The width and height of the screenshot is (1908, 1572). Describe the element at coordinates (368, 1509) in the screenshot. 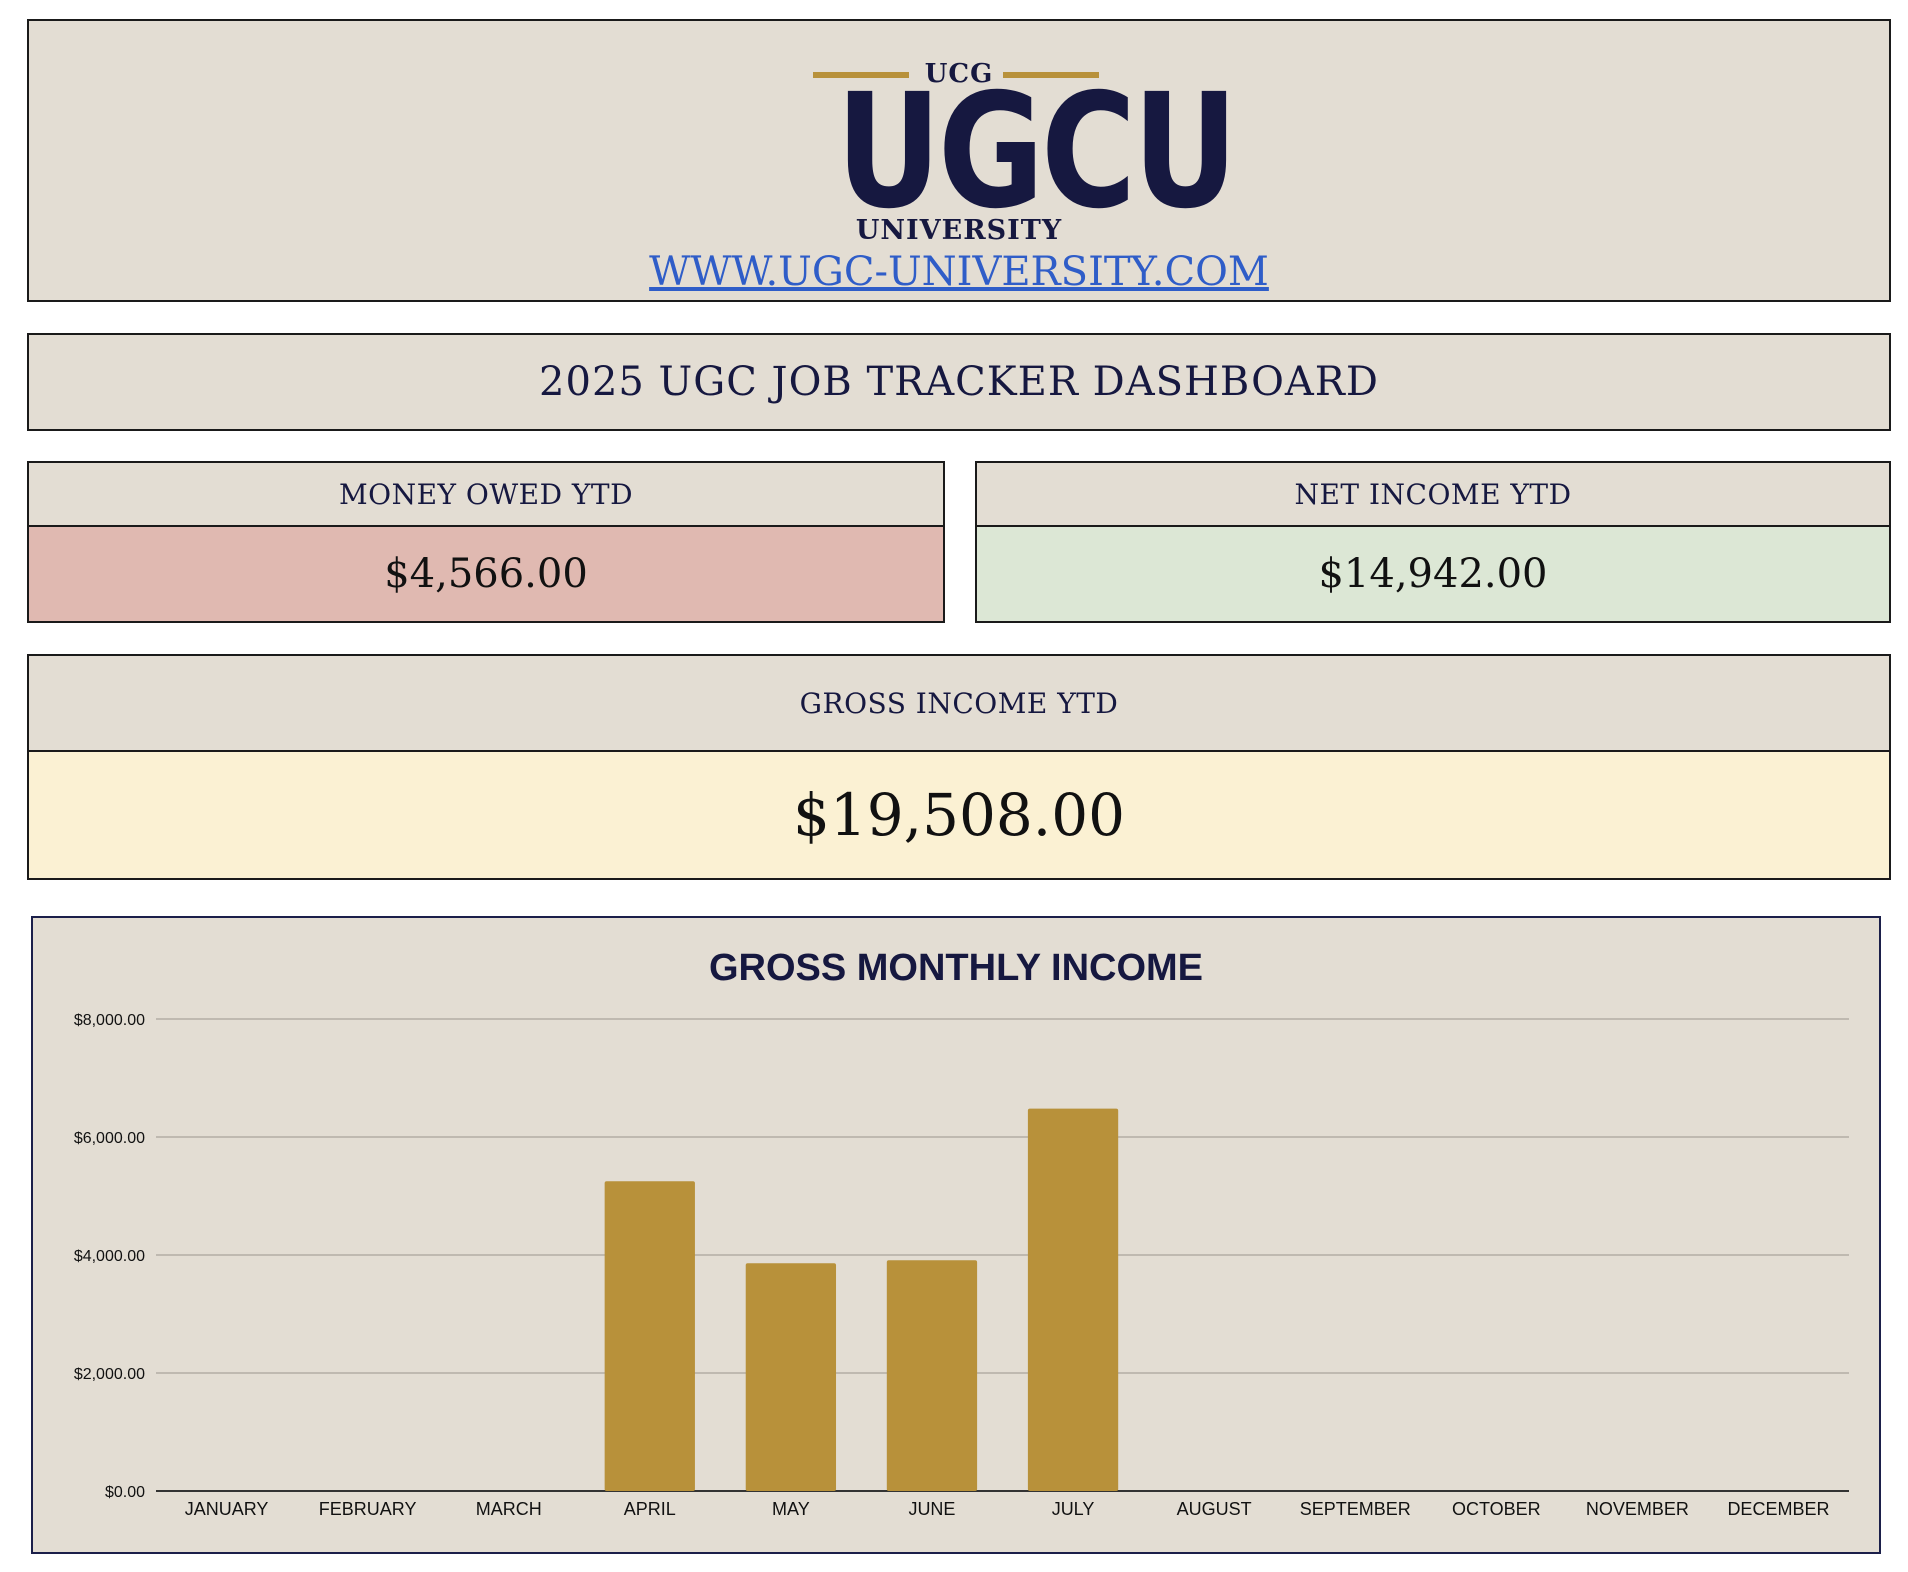

I see `x-tick-label: FEBRUARY` at that location.